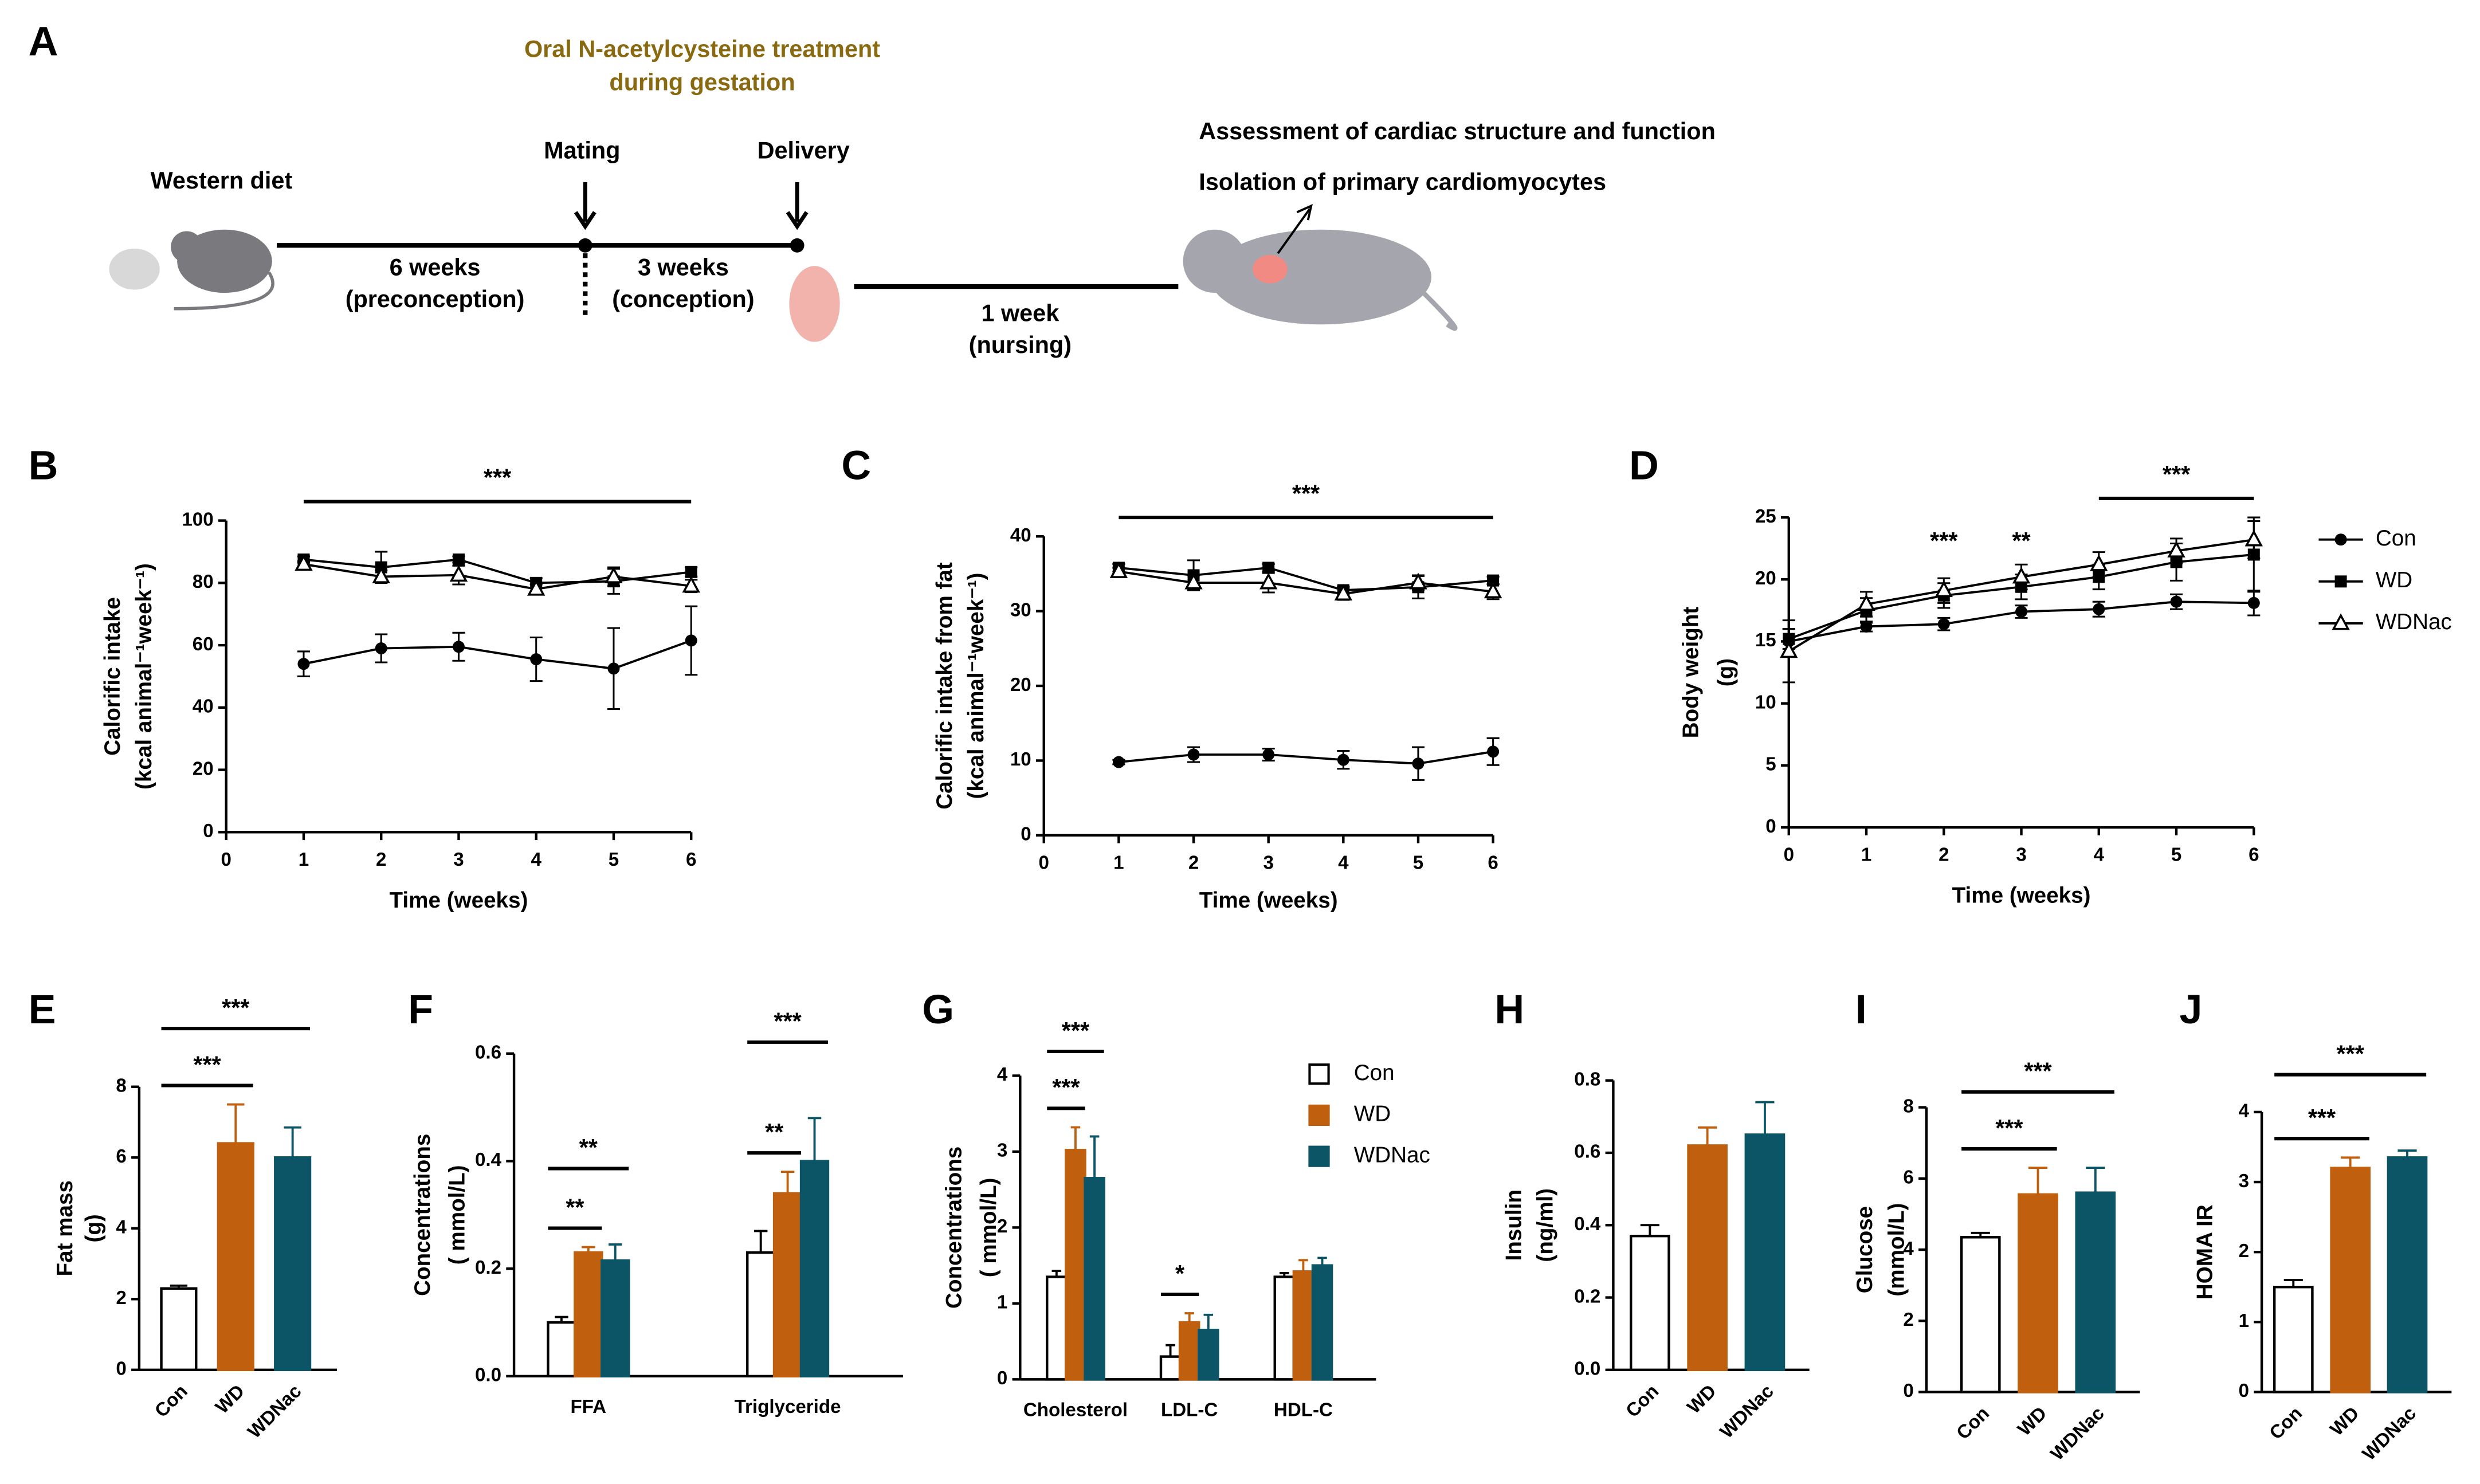 The height and width of the screenshot is (1484, 2480). Describe the element at coordinates (1944, 854) in the screenshot. I see `x-tick-label: 2` at that location.